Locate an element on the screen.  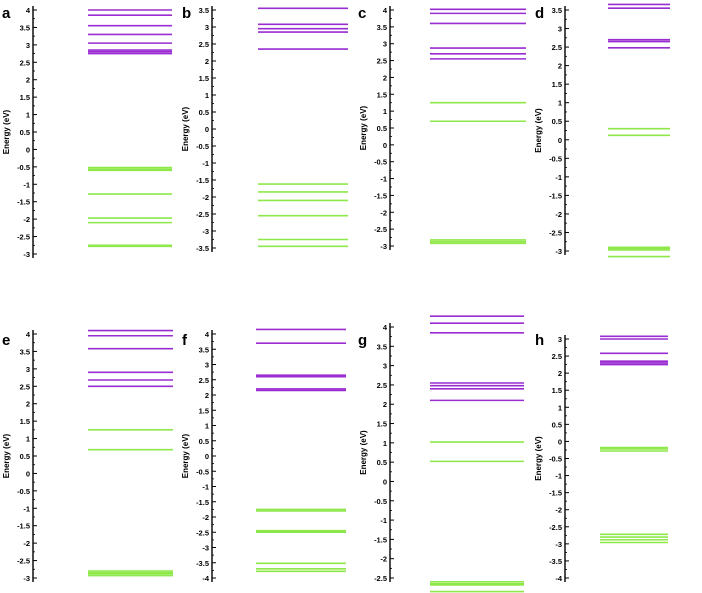
panel-letter: d is located at coordinates (539, 13).